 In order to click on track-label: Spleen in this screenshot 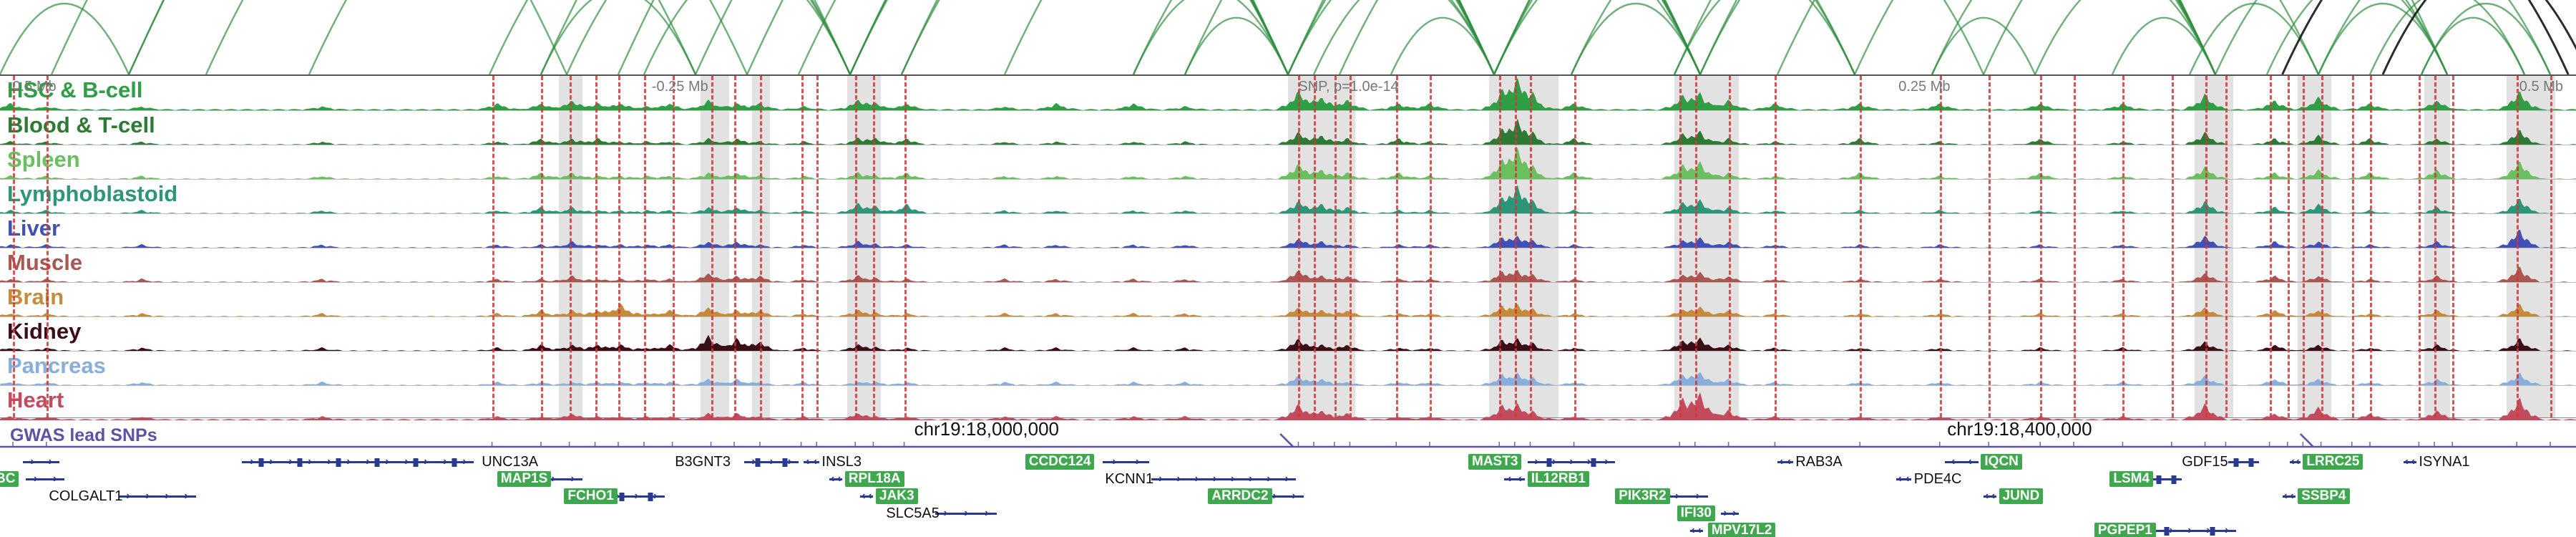, I will do `click(43, 159)`.